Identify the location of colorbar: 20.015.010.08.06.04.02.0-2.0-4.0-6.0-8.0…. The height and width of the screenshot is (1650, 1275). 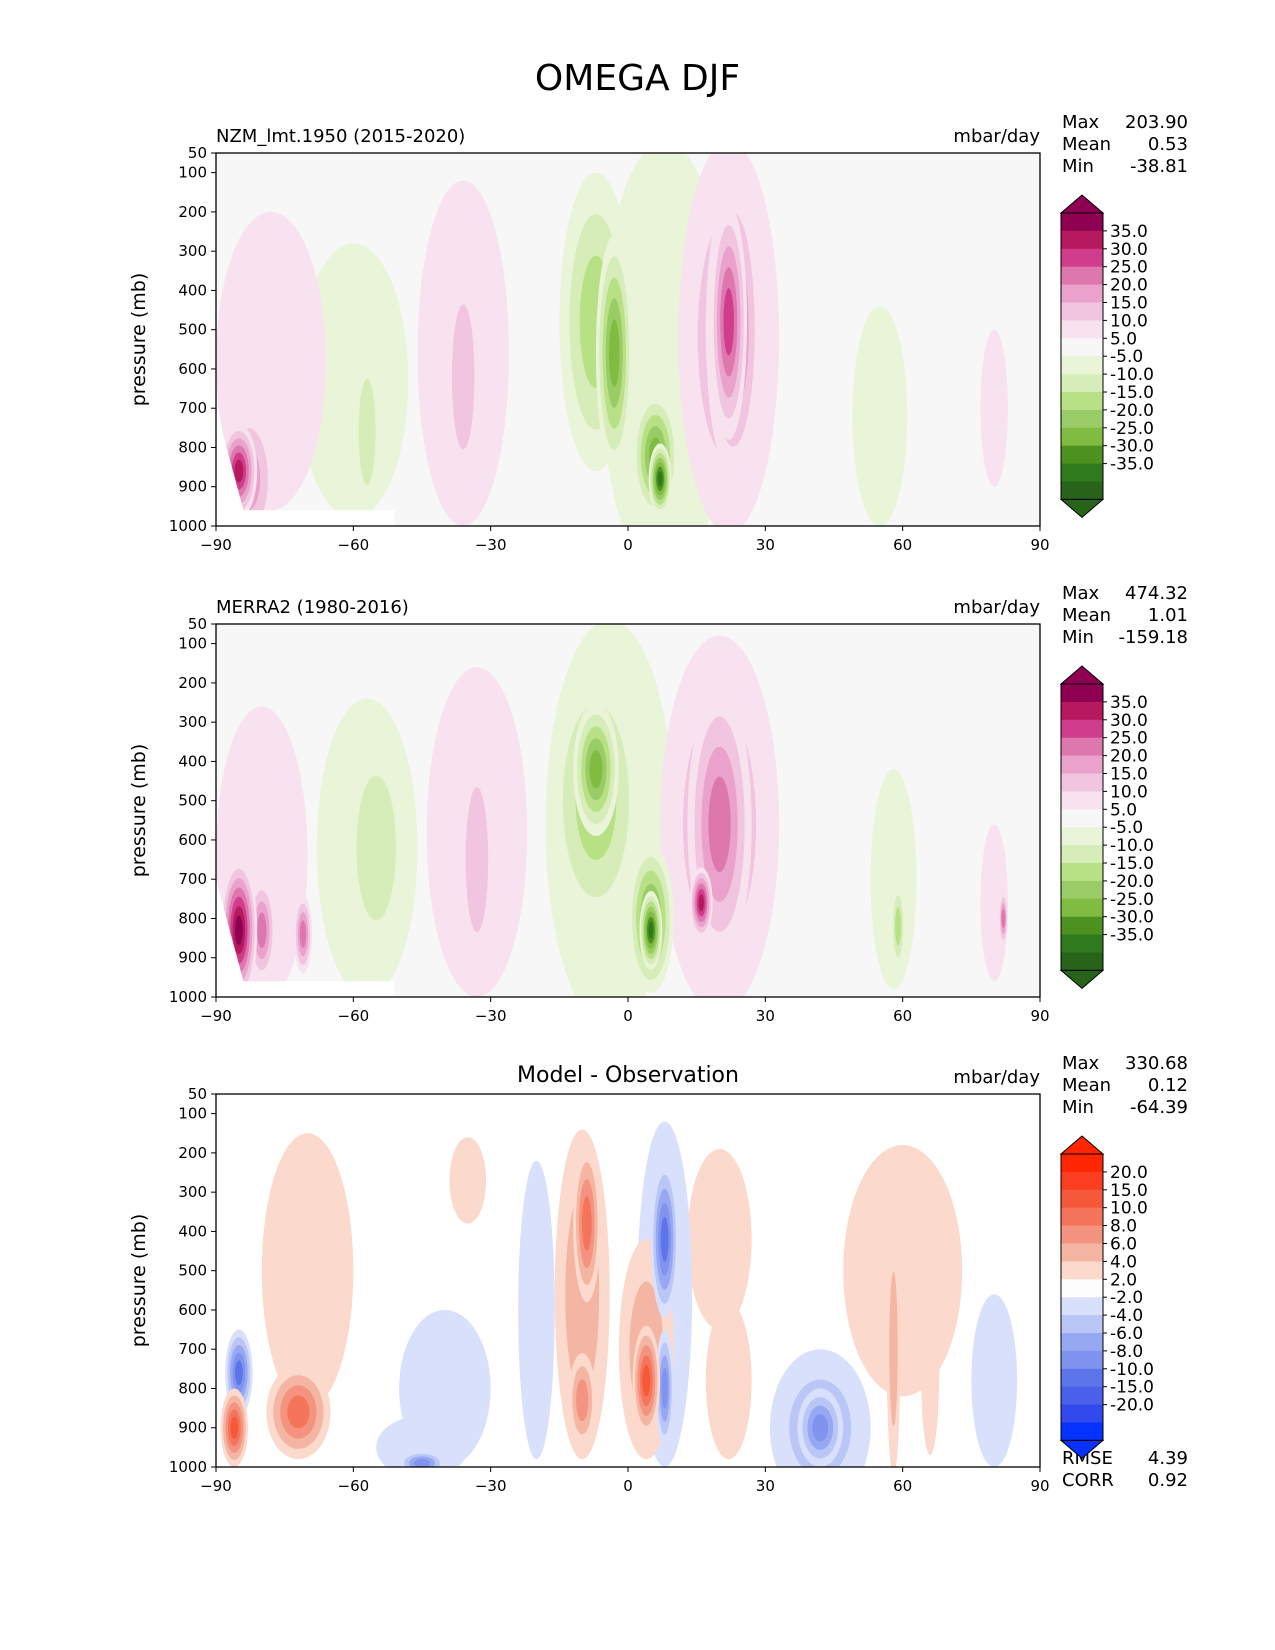
(1106, 1297).